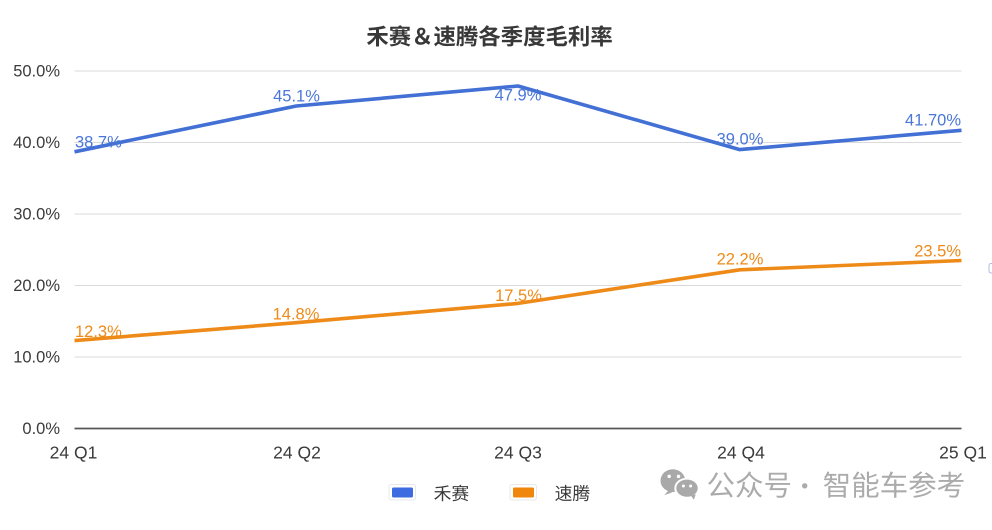 This screenshot has height=530, width=992. Describe the element at coordinates (740, 140) in the screenshot. I see `svg-text: 39.0%` at that location.